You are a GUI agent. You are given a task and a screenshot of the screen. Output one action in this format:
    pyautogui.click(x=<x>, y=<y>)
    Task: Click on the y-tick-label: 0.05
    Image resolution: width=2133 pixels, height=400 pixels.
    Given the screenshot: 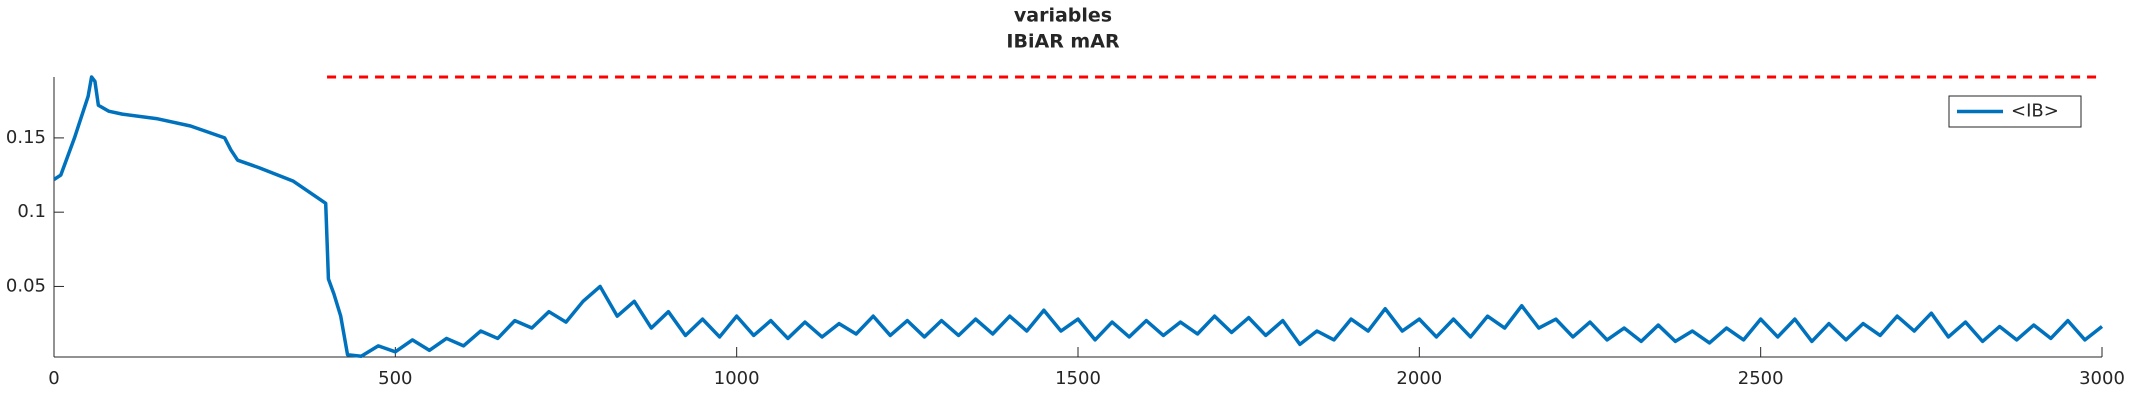 What is the action you would take?
    pyautogui.click(x=26, y=285)
    